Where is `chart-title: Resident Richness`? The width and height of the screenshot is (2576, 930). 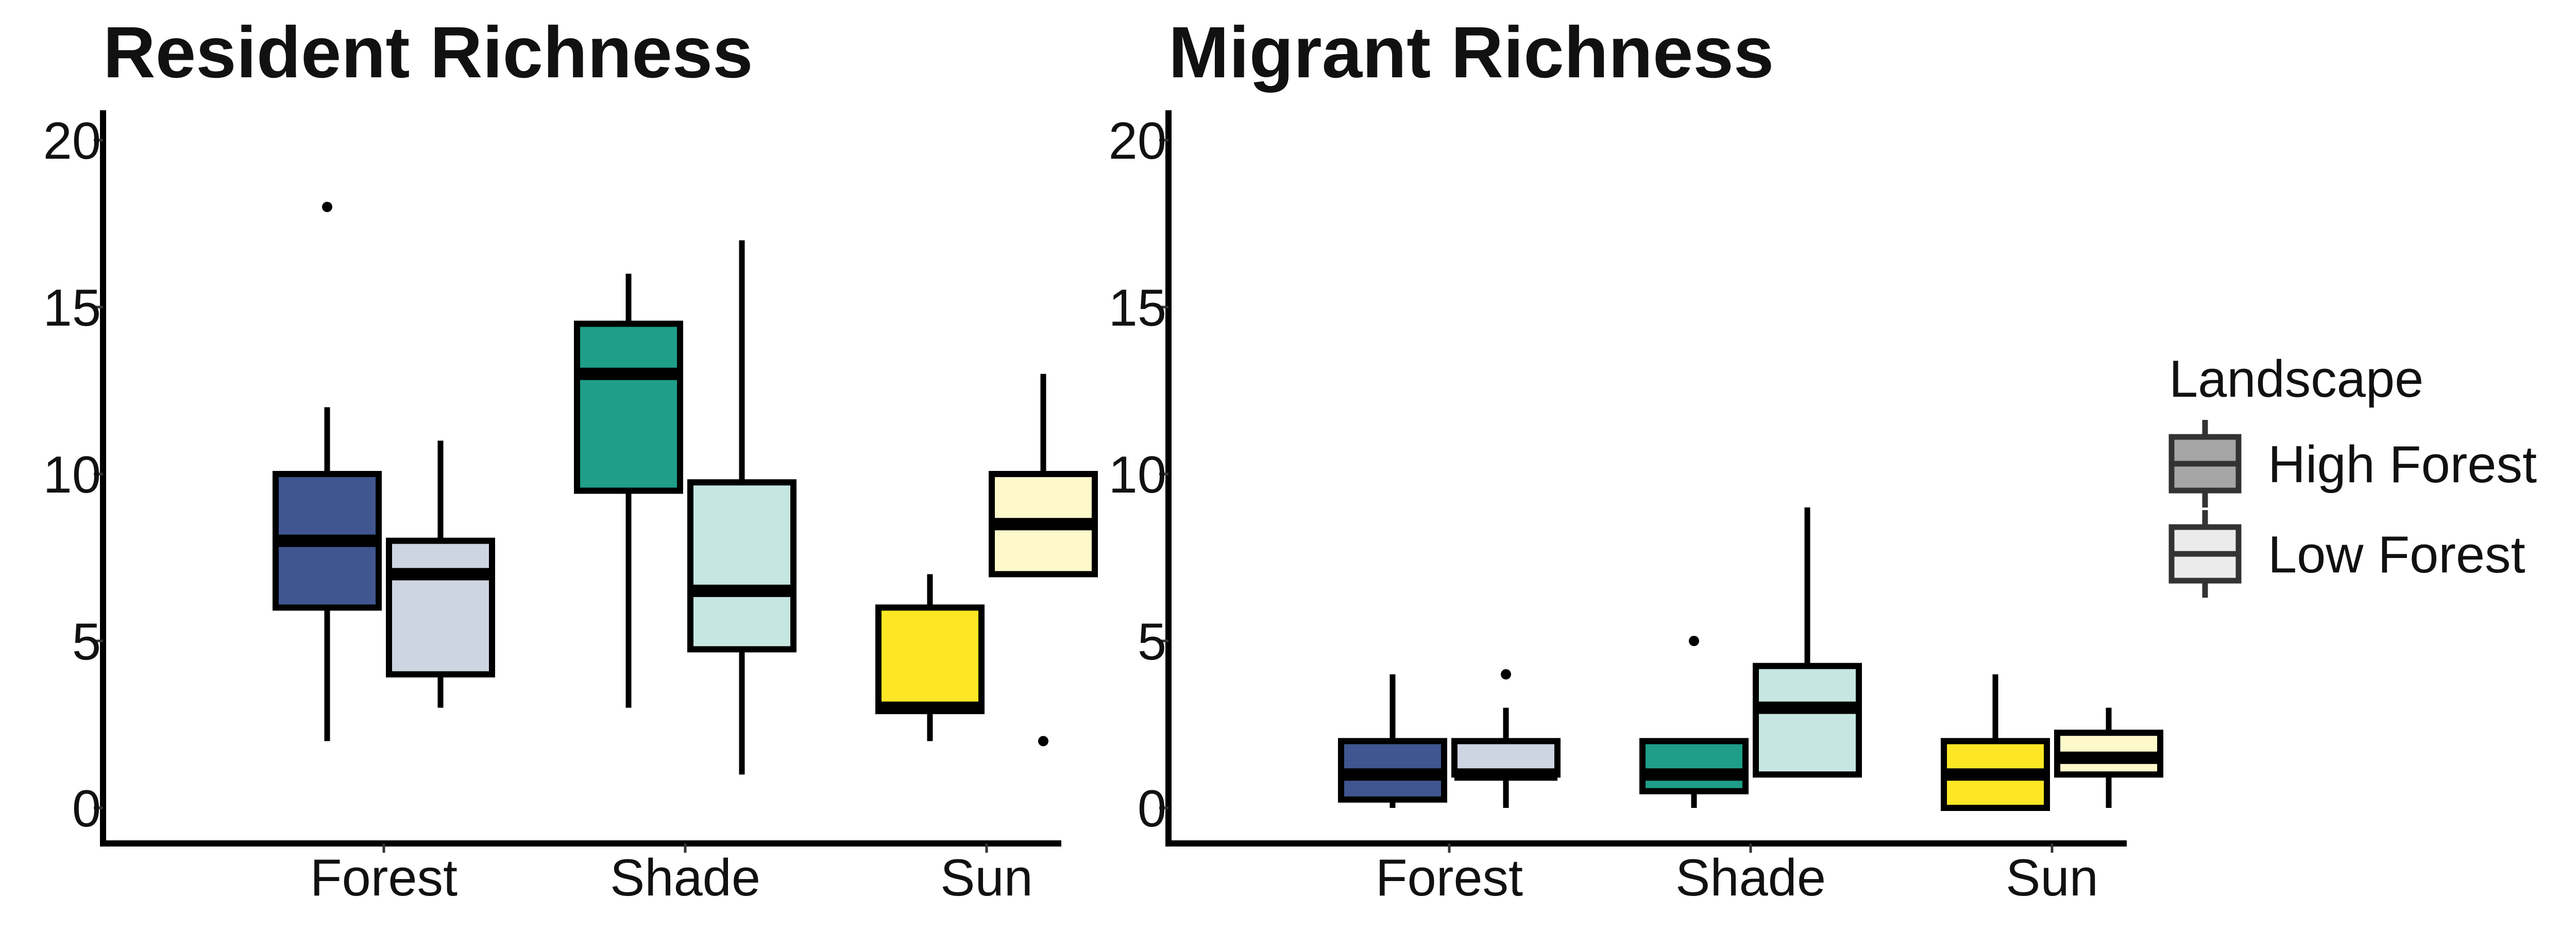
chart-title: Resident Richness is located at coordinates (428, 52).